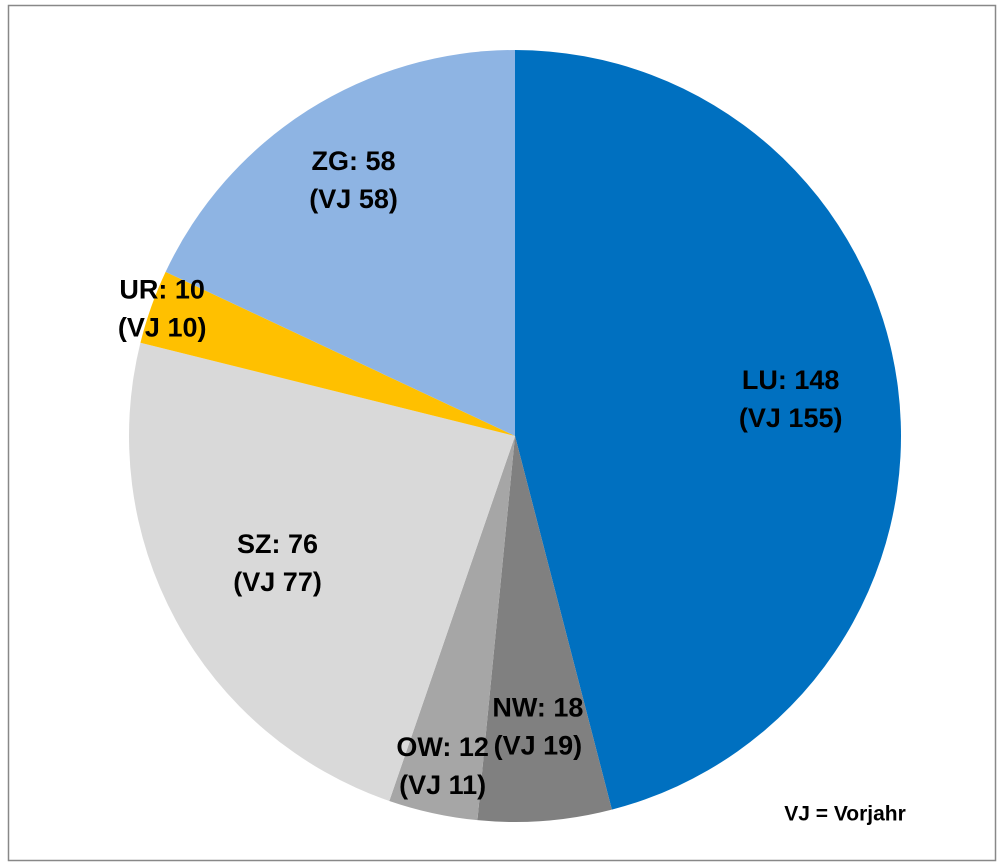 Image resolution: width=1000 pixels, height=868 pixels. What do you see at coordinates (277, 582) in the screenshot?
I see `previous-year-label: (VJ 77)` at bounding box center [277, 582].